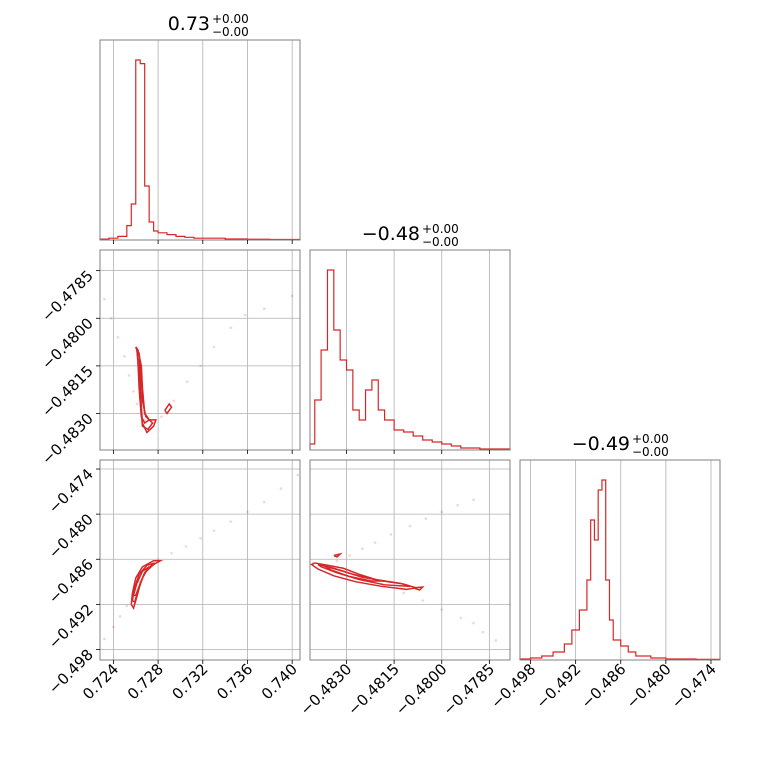  What do you see at coordinates (649, 686) in the screenshot?
I see `x-tick-label-2: −0.480` at bounding box center [649, 686].